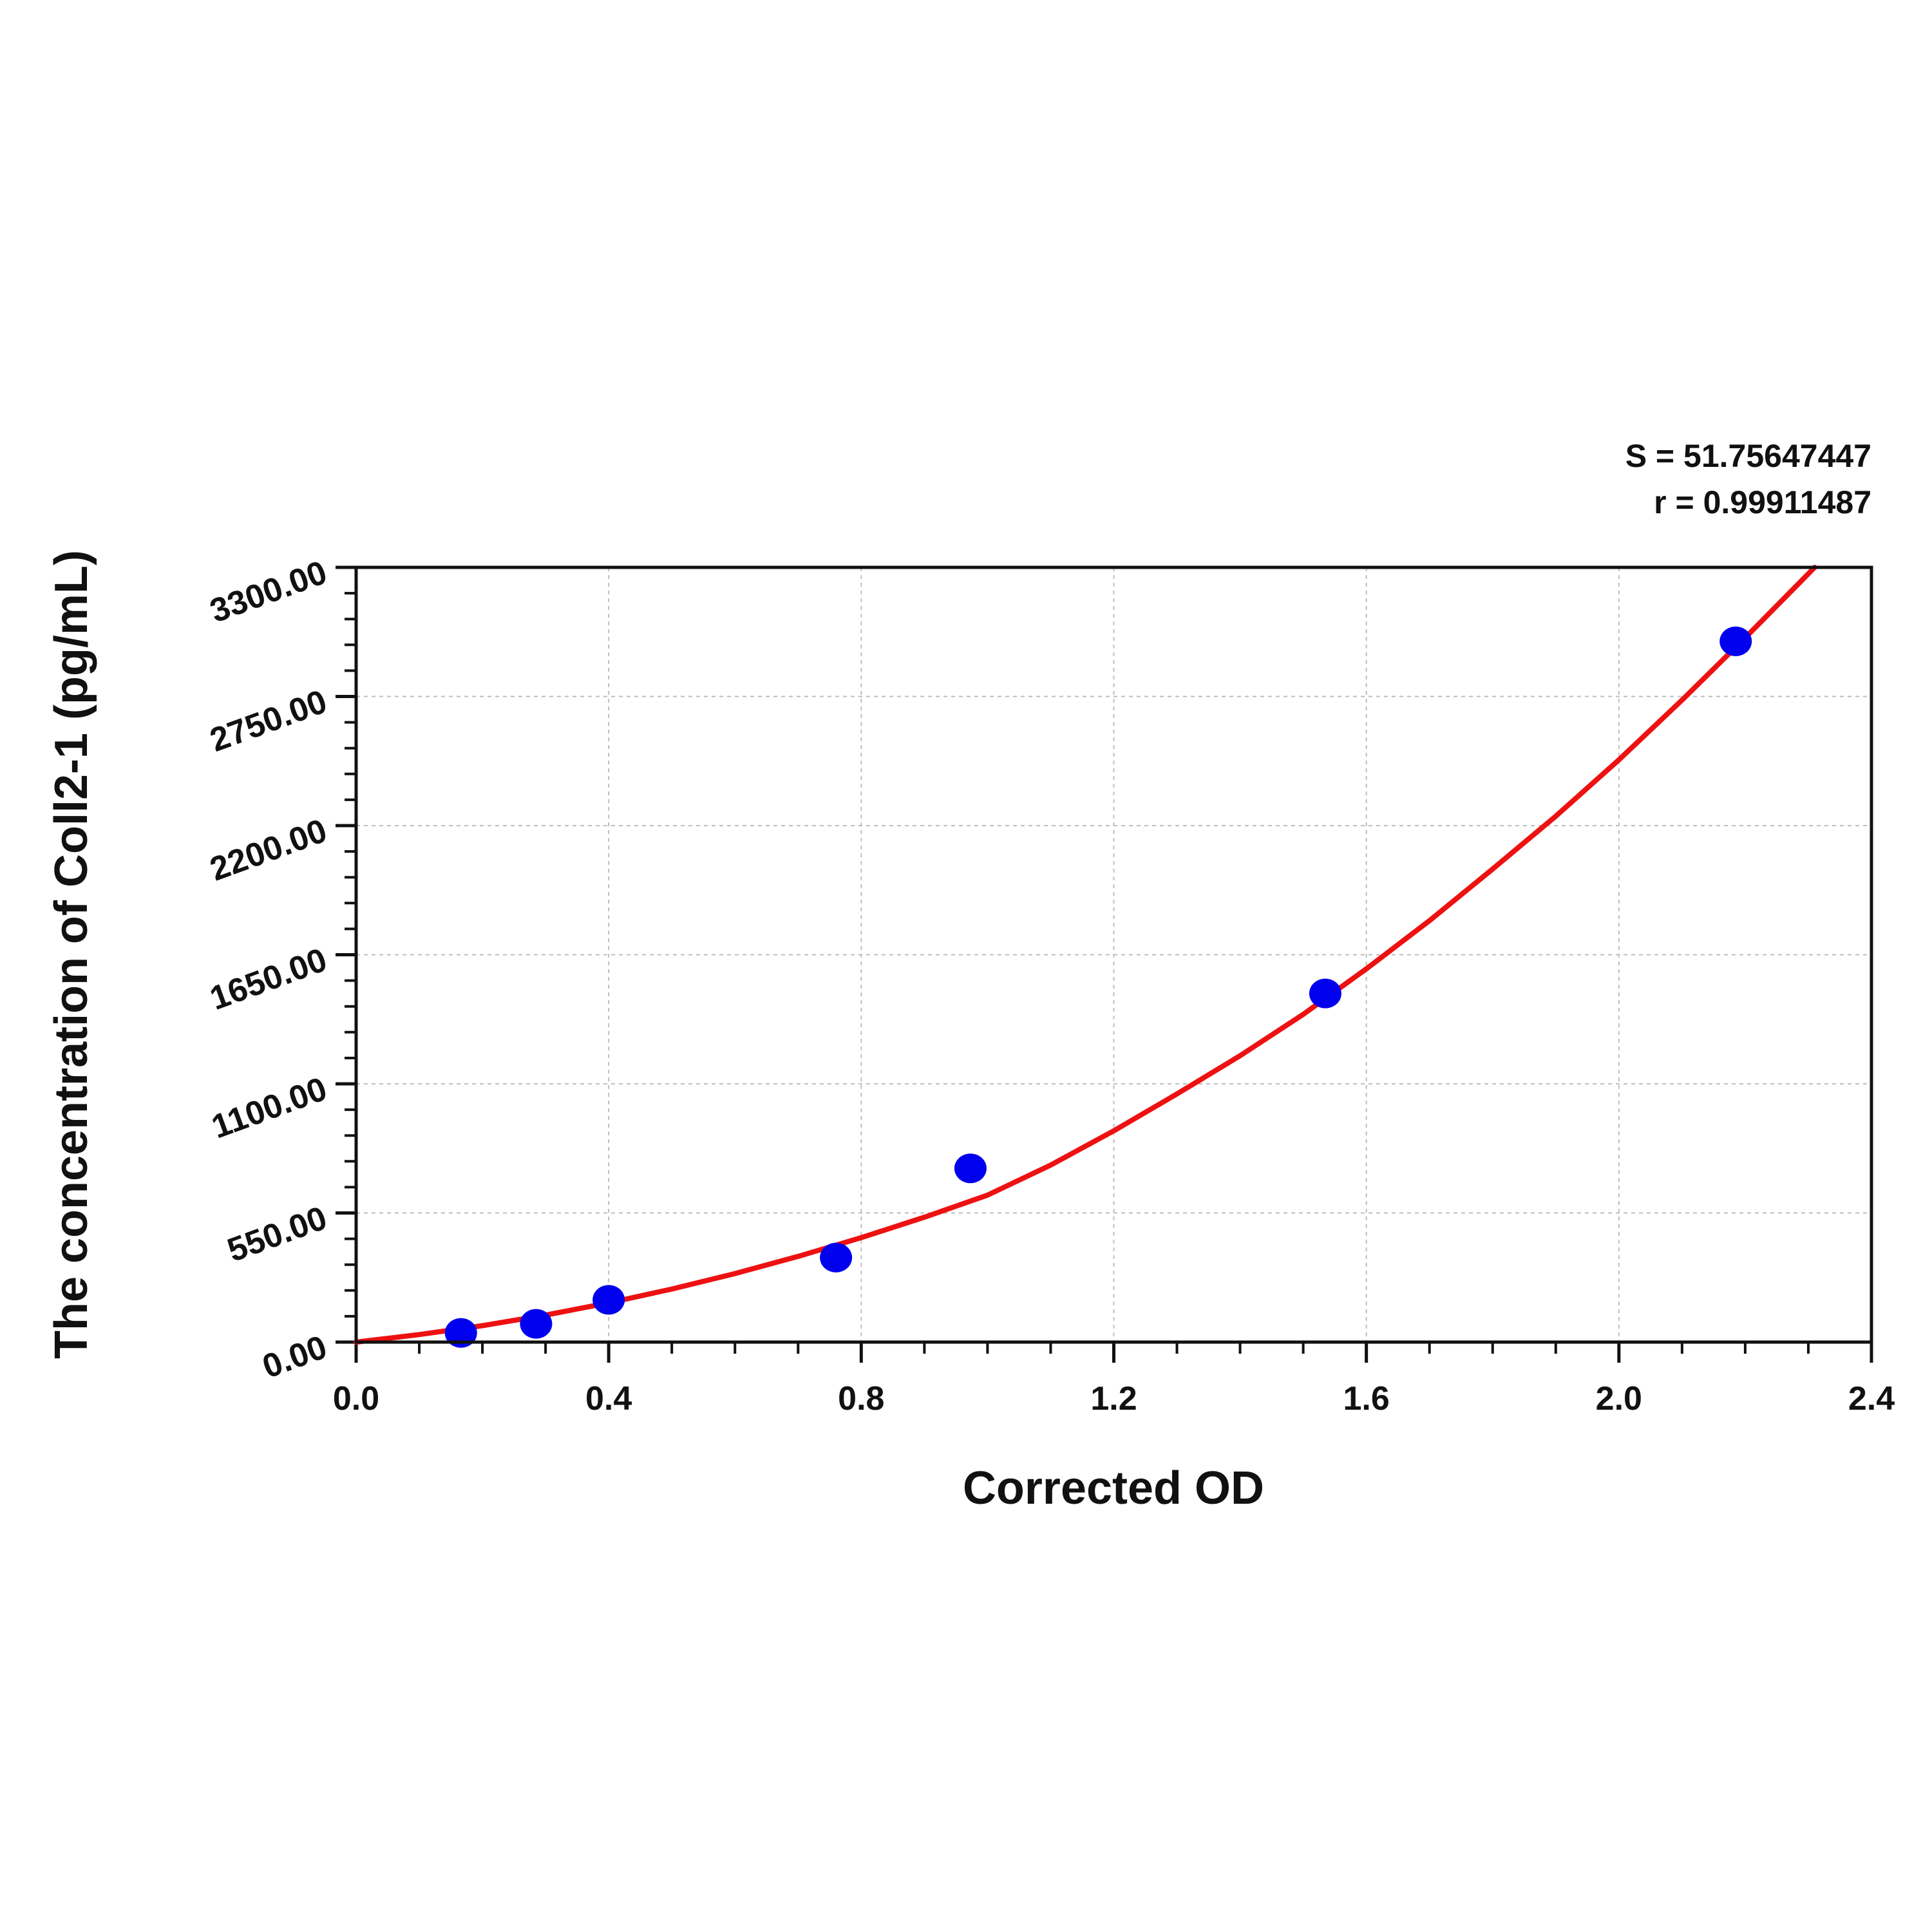 The height and width of the screenshot is (1932, 1932). Describe the element at coordinates (356, 1399) in the screenshot. I see `x-tick-label: 0.0` at that location.